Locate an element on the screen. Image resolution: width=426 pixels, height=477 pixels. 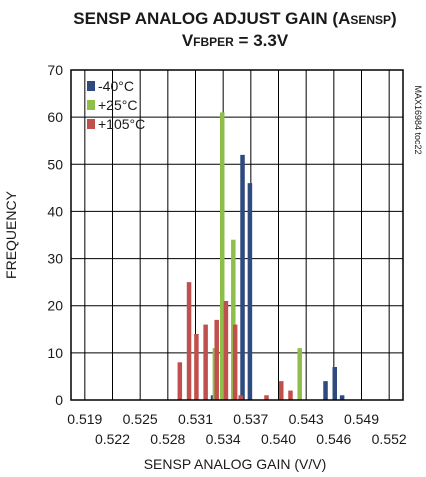
chart-title-line-2: VFBPER = 3.3V is located at coordinates (235, 40).